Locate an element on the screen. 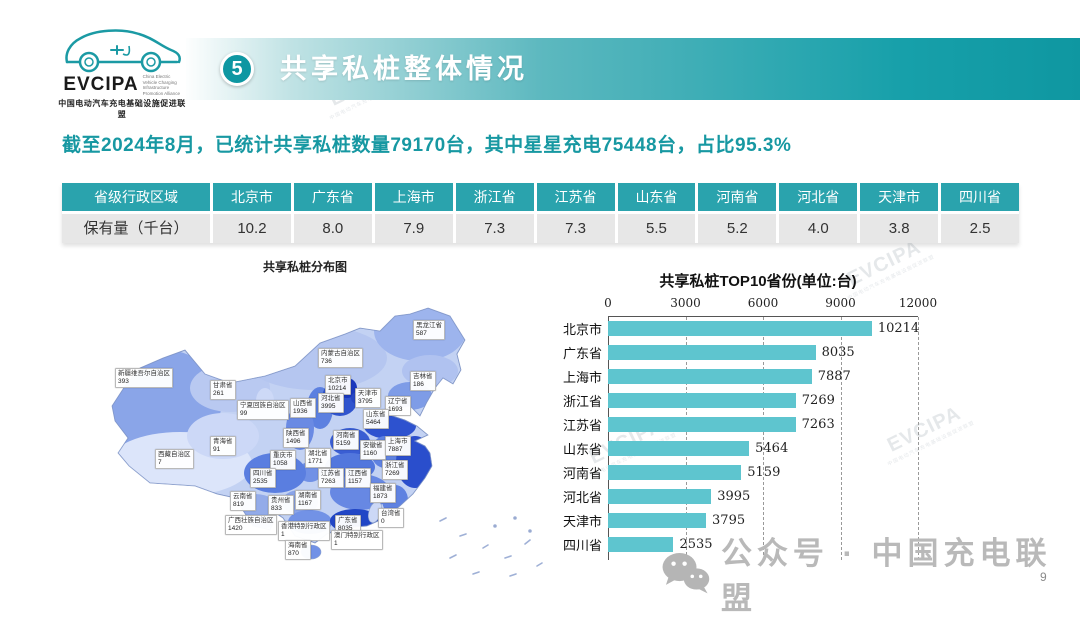 The width and height of the screenshot is (1080, 618). map-region-label: 宁夏回族自治区 99 is located at coordinates (263, 410).